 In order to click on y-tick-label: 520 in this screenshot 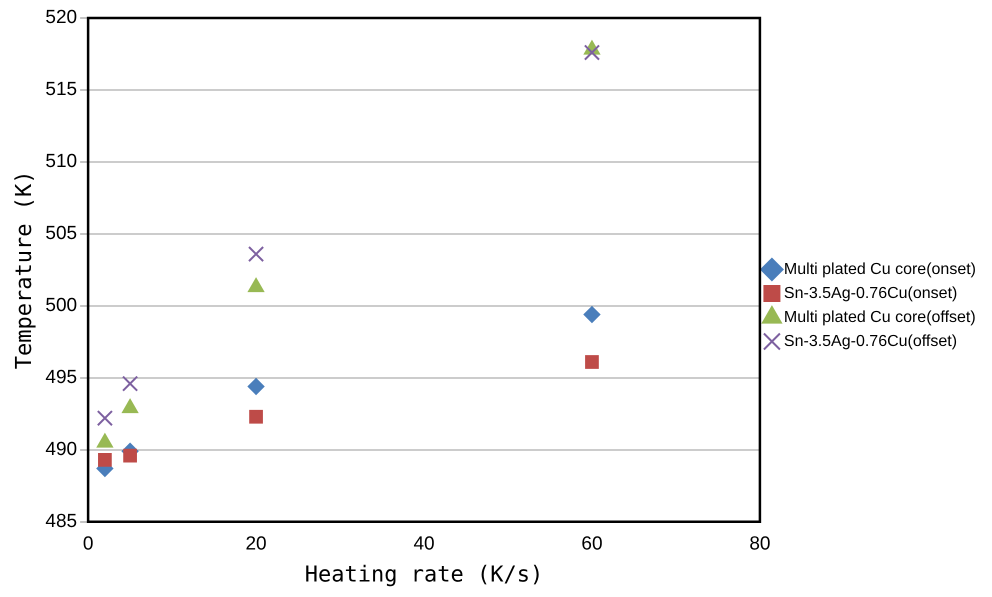, I will do `click(61, 17)`.